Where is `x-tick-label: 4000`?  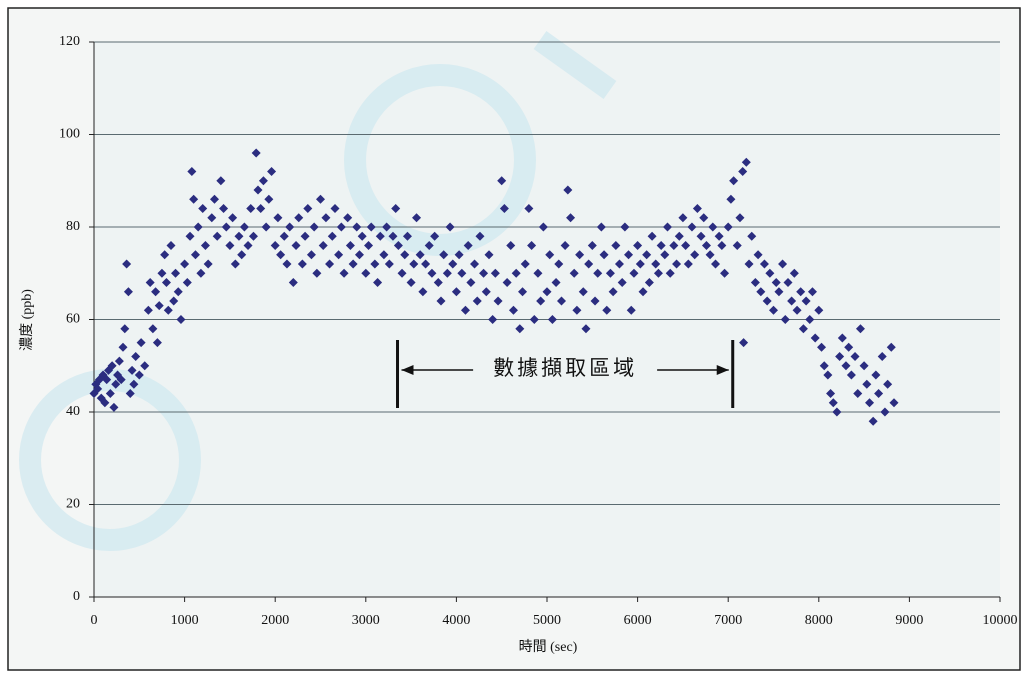 x-tick-label: 4000 is located at coordinates (456, 620).